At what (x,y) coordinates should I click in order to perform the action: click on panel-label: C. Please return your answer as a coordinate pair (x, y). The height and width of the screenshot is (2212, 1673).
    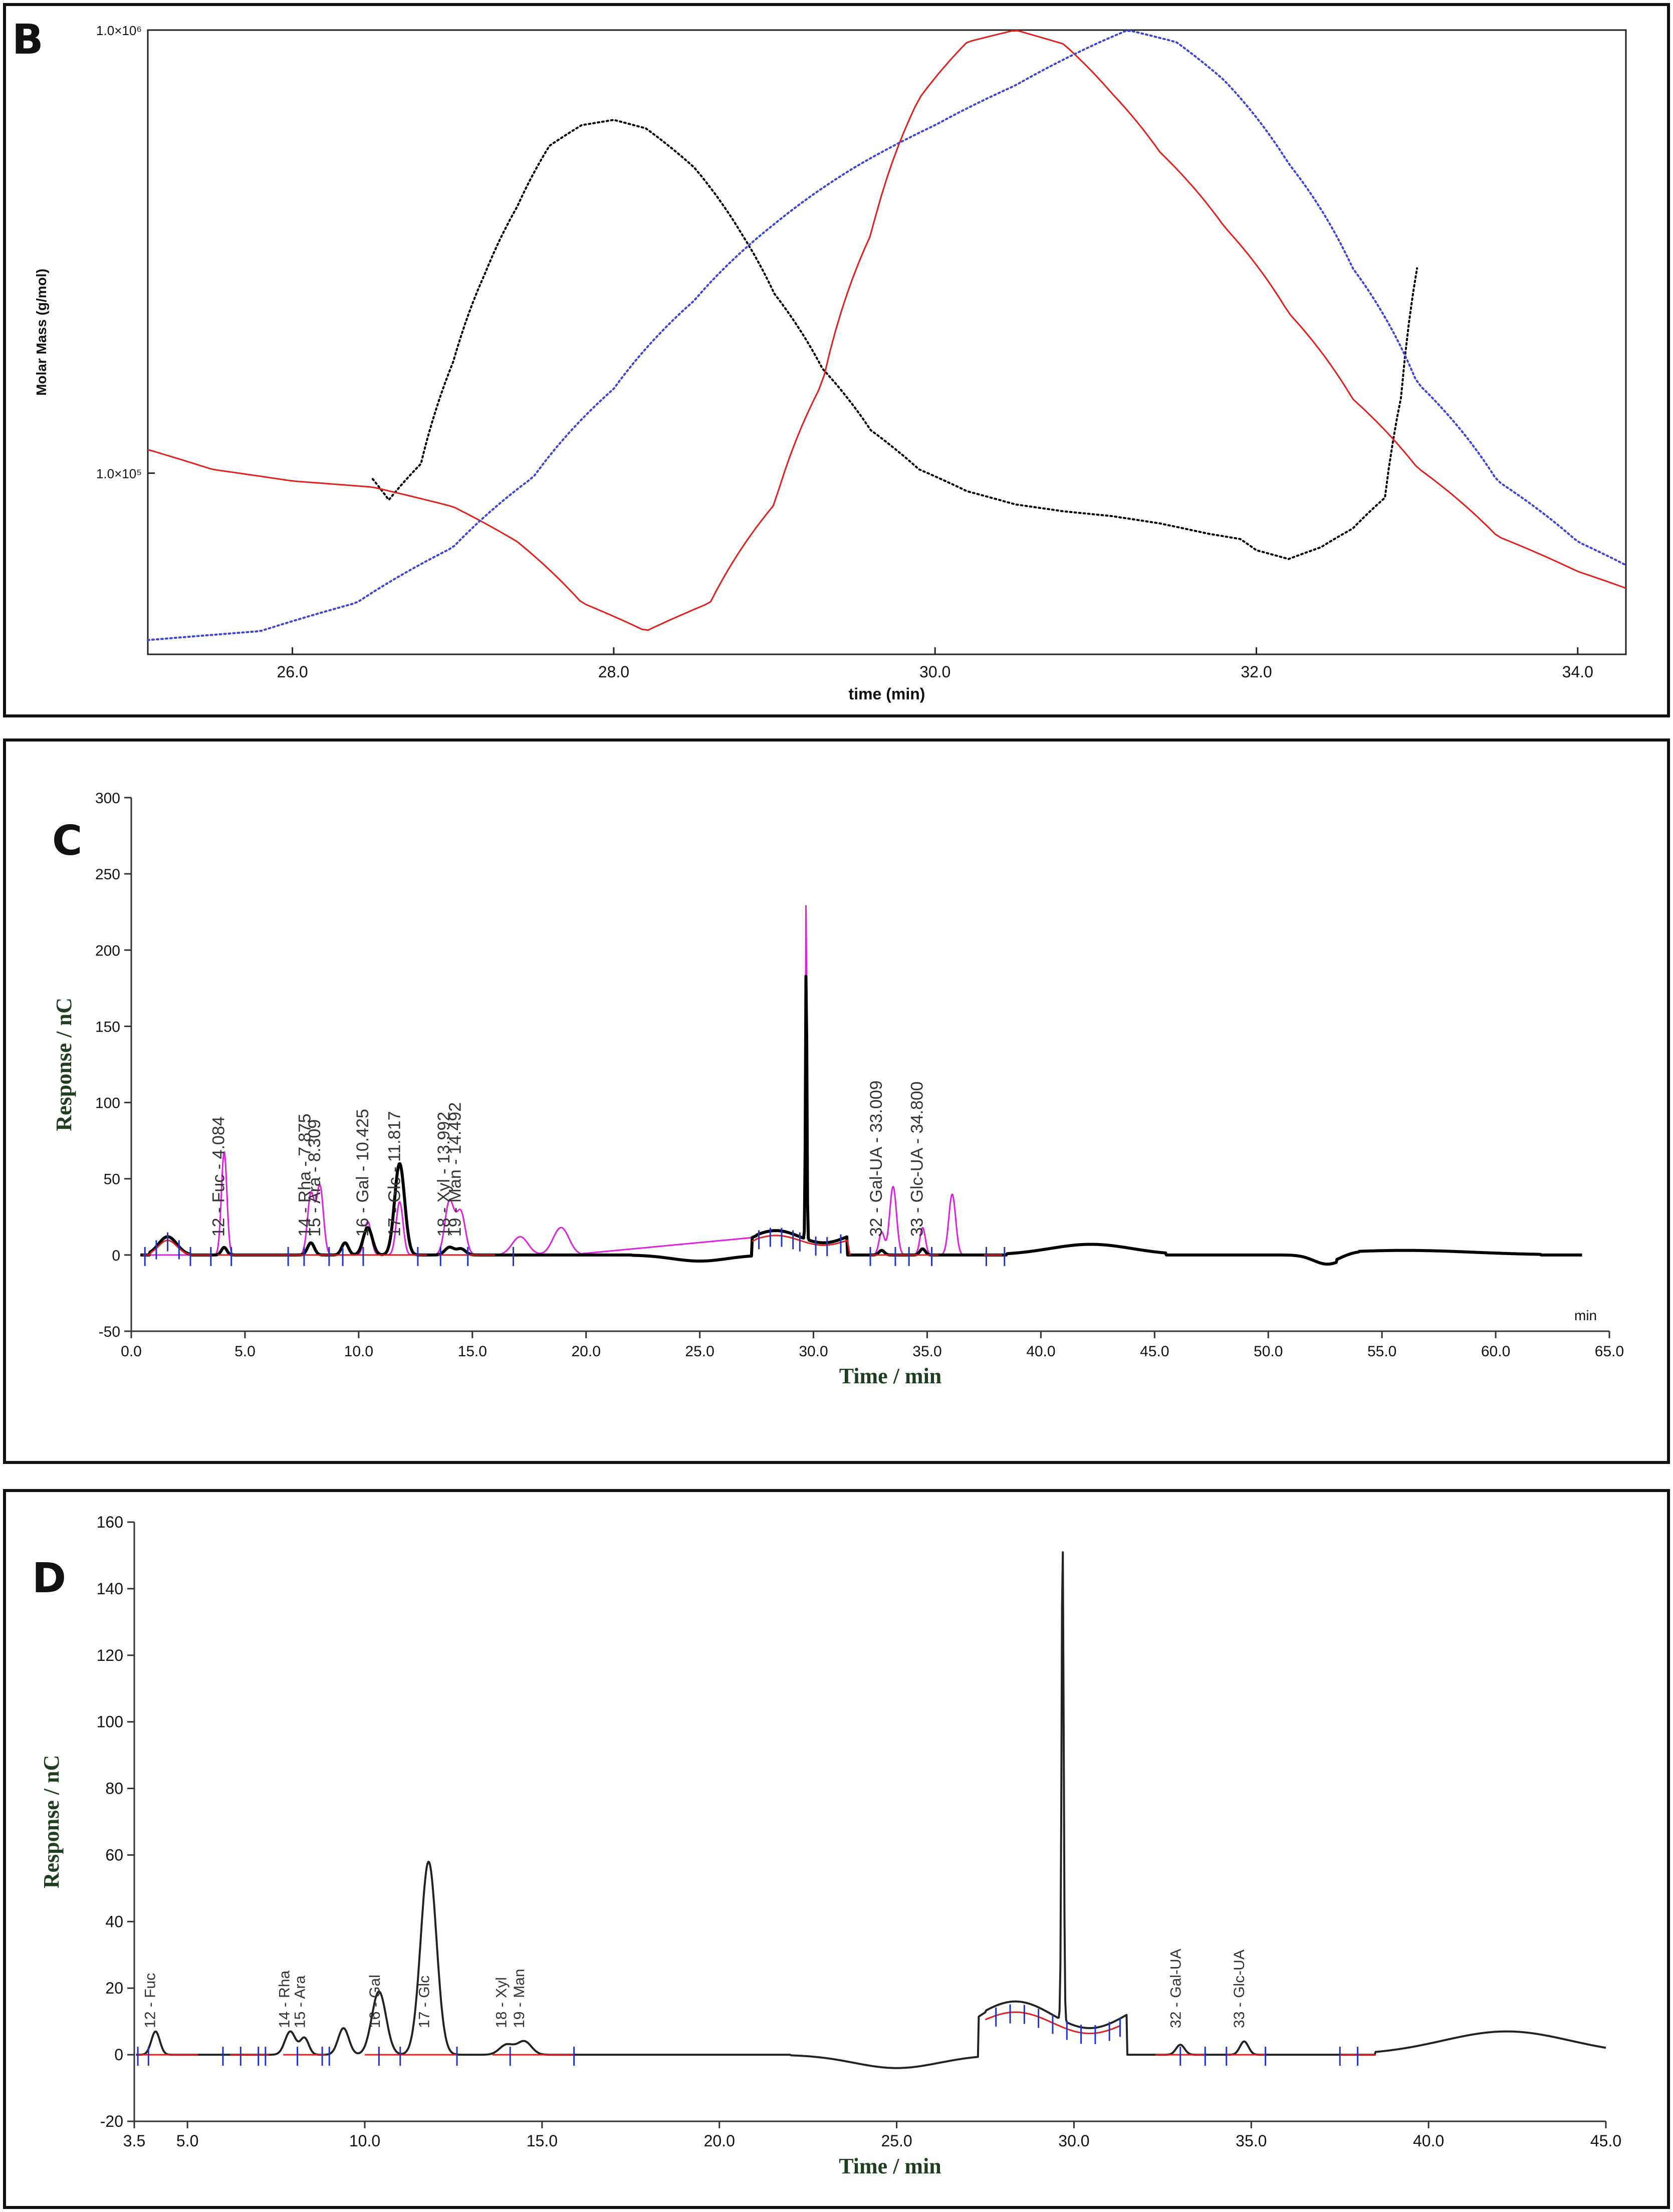
    Looking at the image, I should click on (67, 841).